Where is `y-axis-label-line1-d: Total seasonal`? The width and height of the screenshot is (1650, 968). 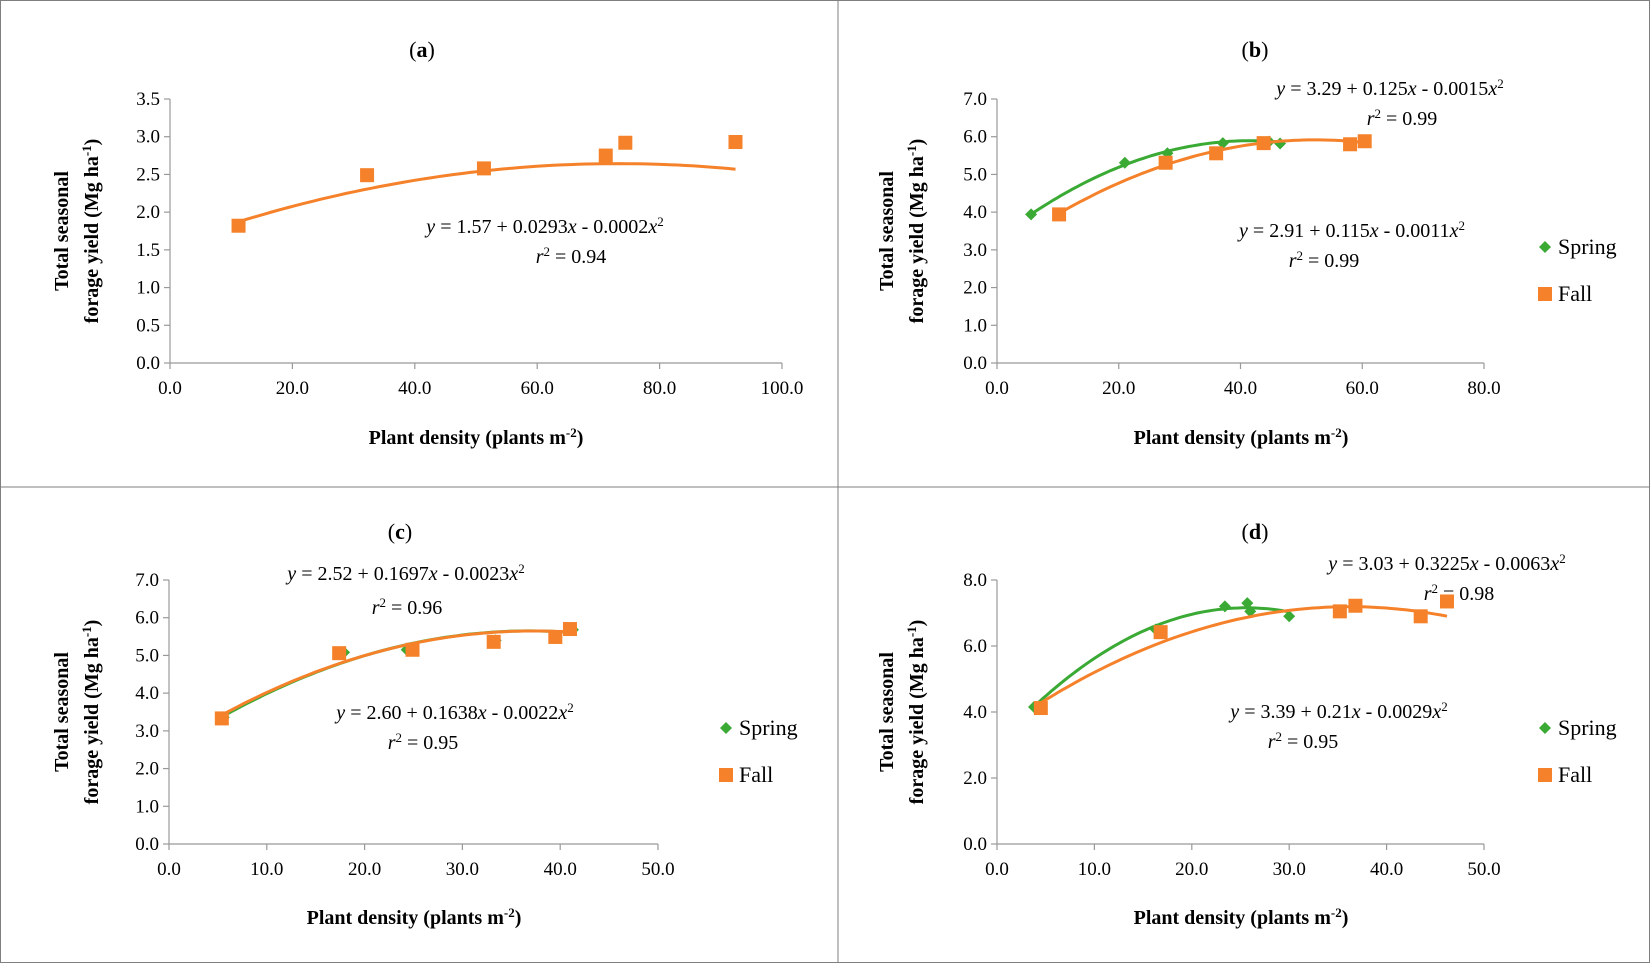
y-axis-label-line1-d: Total seasonal is located at coordinates (887, 712).